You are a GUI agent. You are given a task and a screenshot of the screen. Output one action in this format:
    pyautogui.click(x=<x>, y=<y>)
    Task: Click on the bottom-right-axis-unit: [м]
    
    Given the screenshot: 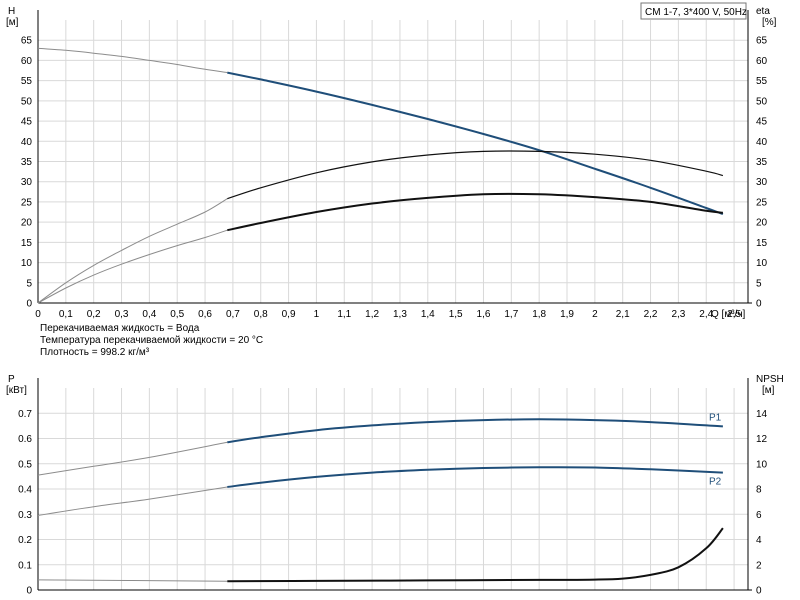 What is the action you would take?
    pyautogui.click(x=768, y=390)
    